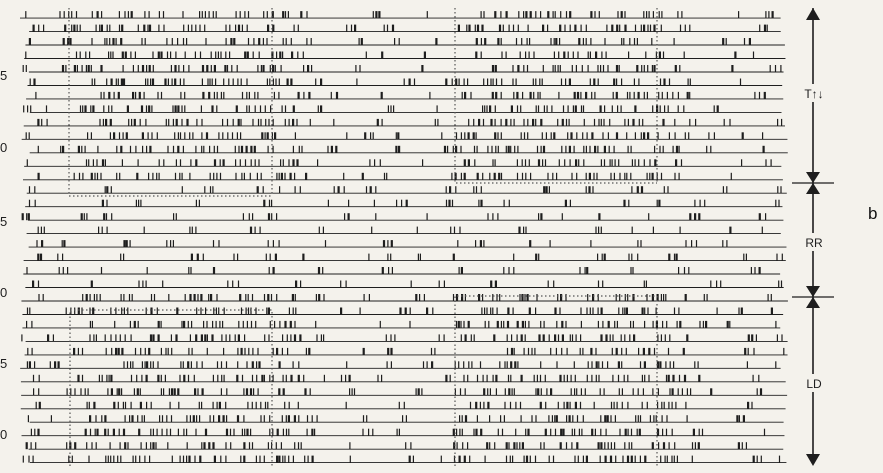 The width and height of the screenshot is (883, 473). Describe the element at coordinates (872, 213) in the screenshot. I see `panel-label: b` at that location.